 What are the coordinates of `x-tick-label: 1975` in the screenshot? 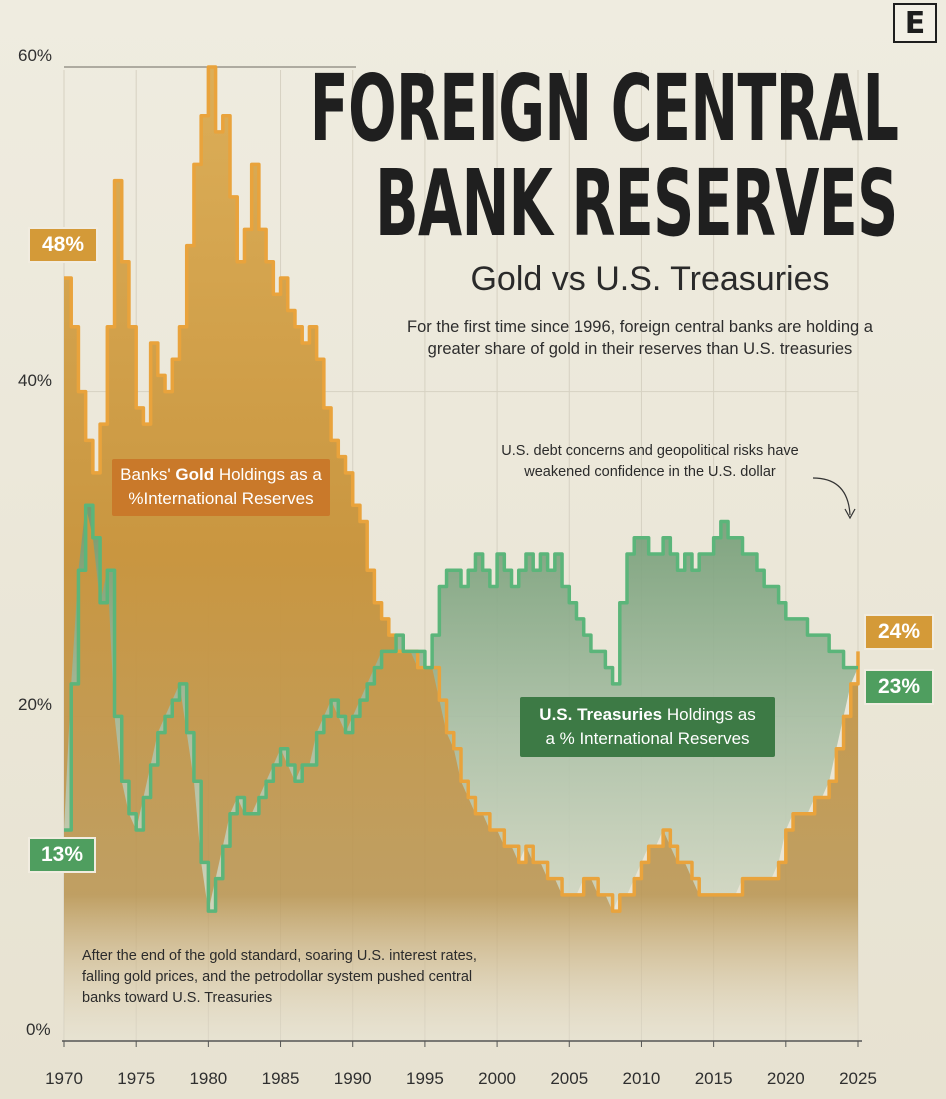 It's located at (136, 1078).